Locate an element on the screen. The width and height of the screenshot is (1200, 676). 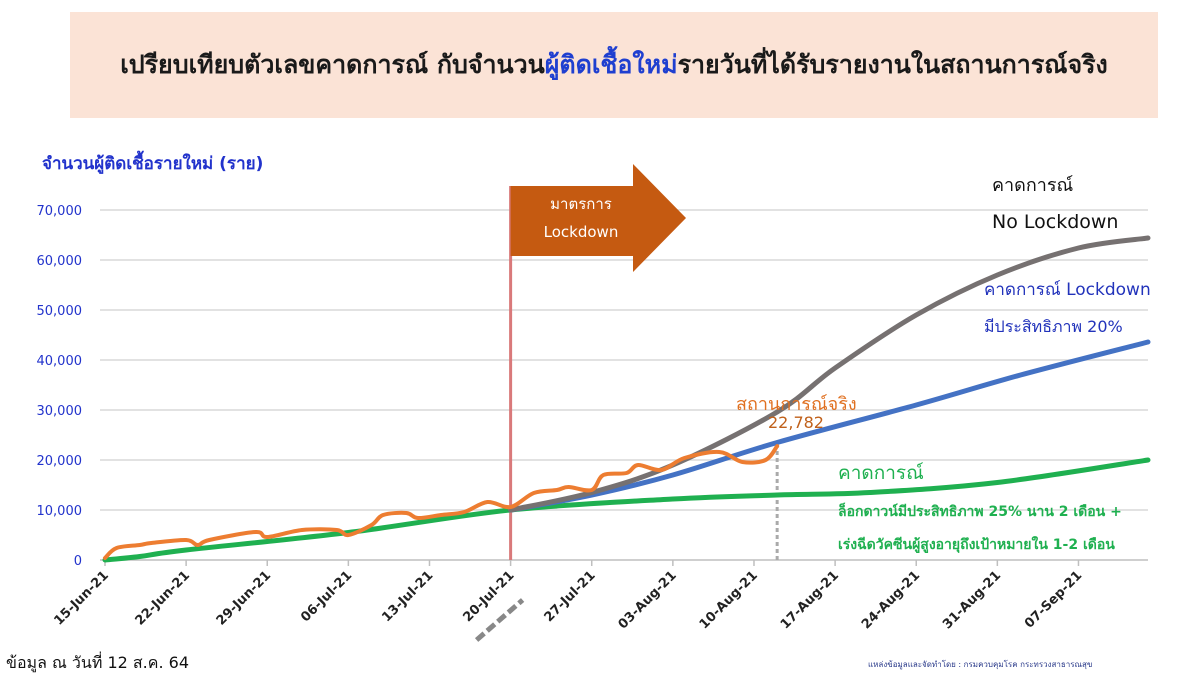
title-part: เปรียบเทียบตัวเลขคาดการณ์ กับจำนวน is located at coordinates (332, 64).